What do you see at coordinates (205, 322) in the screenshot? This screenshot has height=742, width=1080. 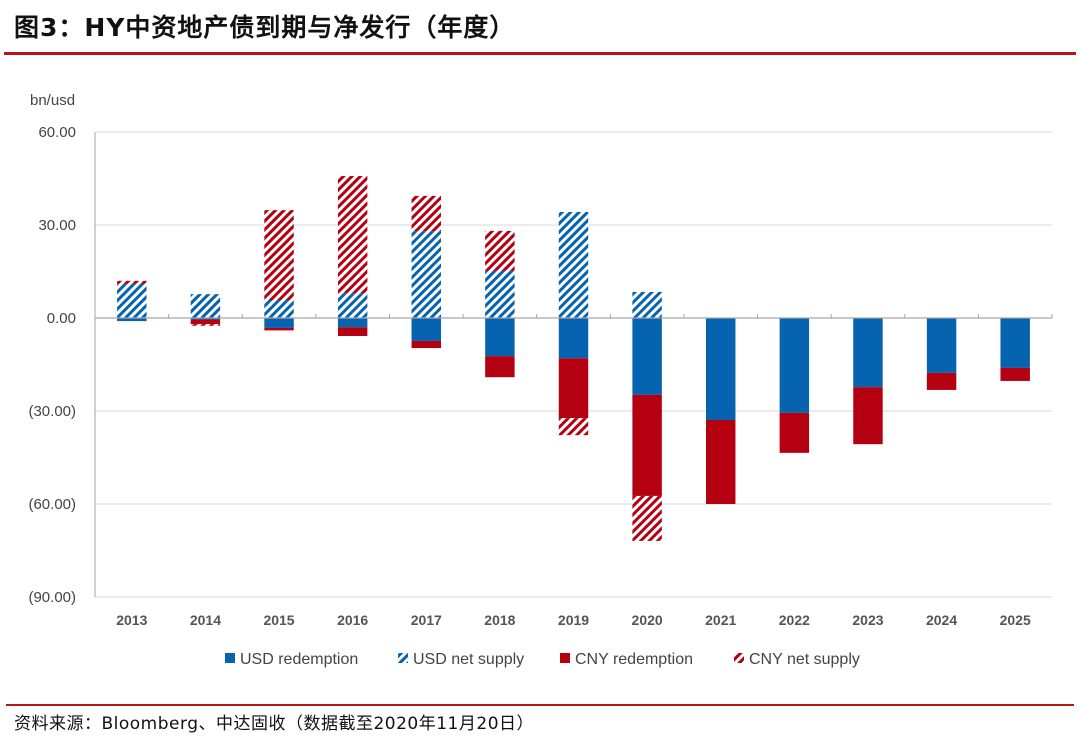 I see `bar-cny-redemption-2014` at bounding box center [205, 322].